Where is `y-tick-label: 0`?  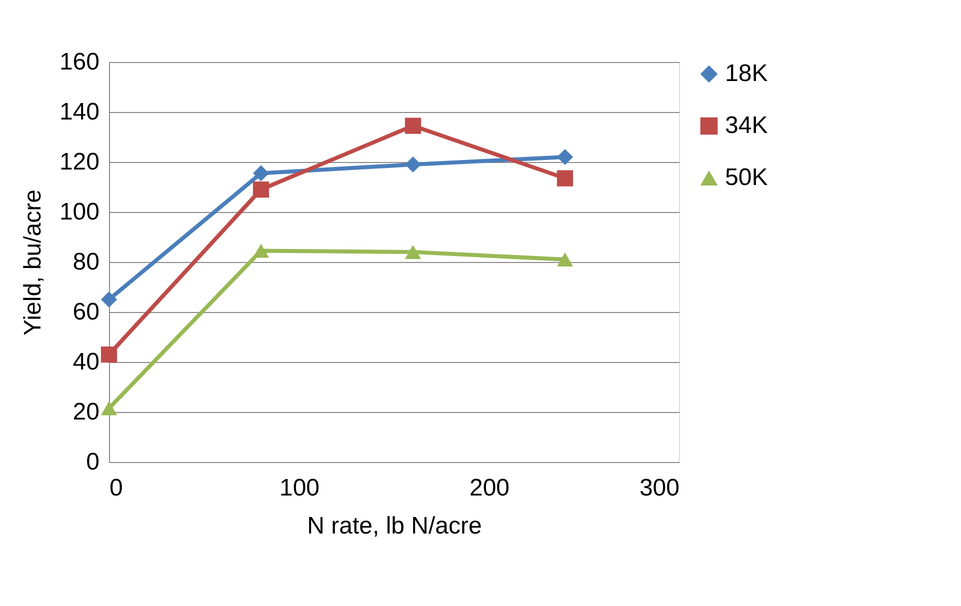 y-tick-label: 0 is located at coordinates (93, 462).